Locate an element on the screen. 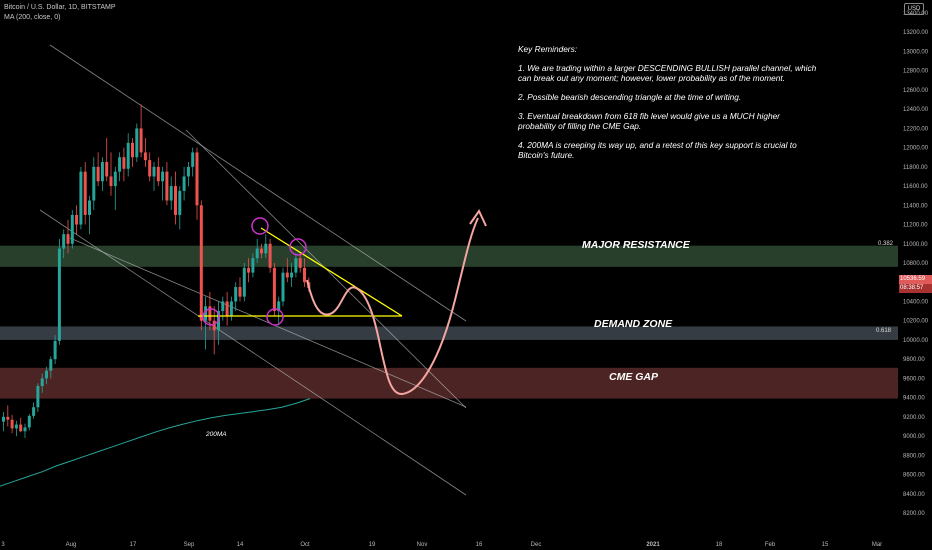  notes-title: Key Reminders: is located at coordinates (548, 49).